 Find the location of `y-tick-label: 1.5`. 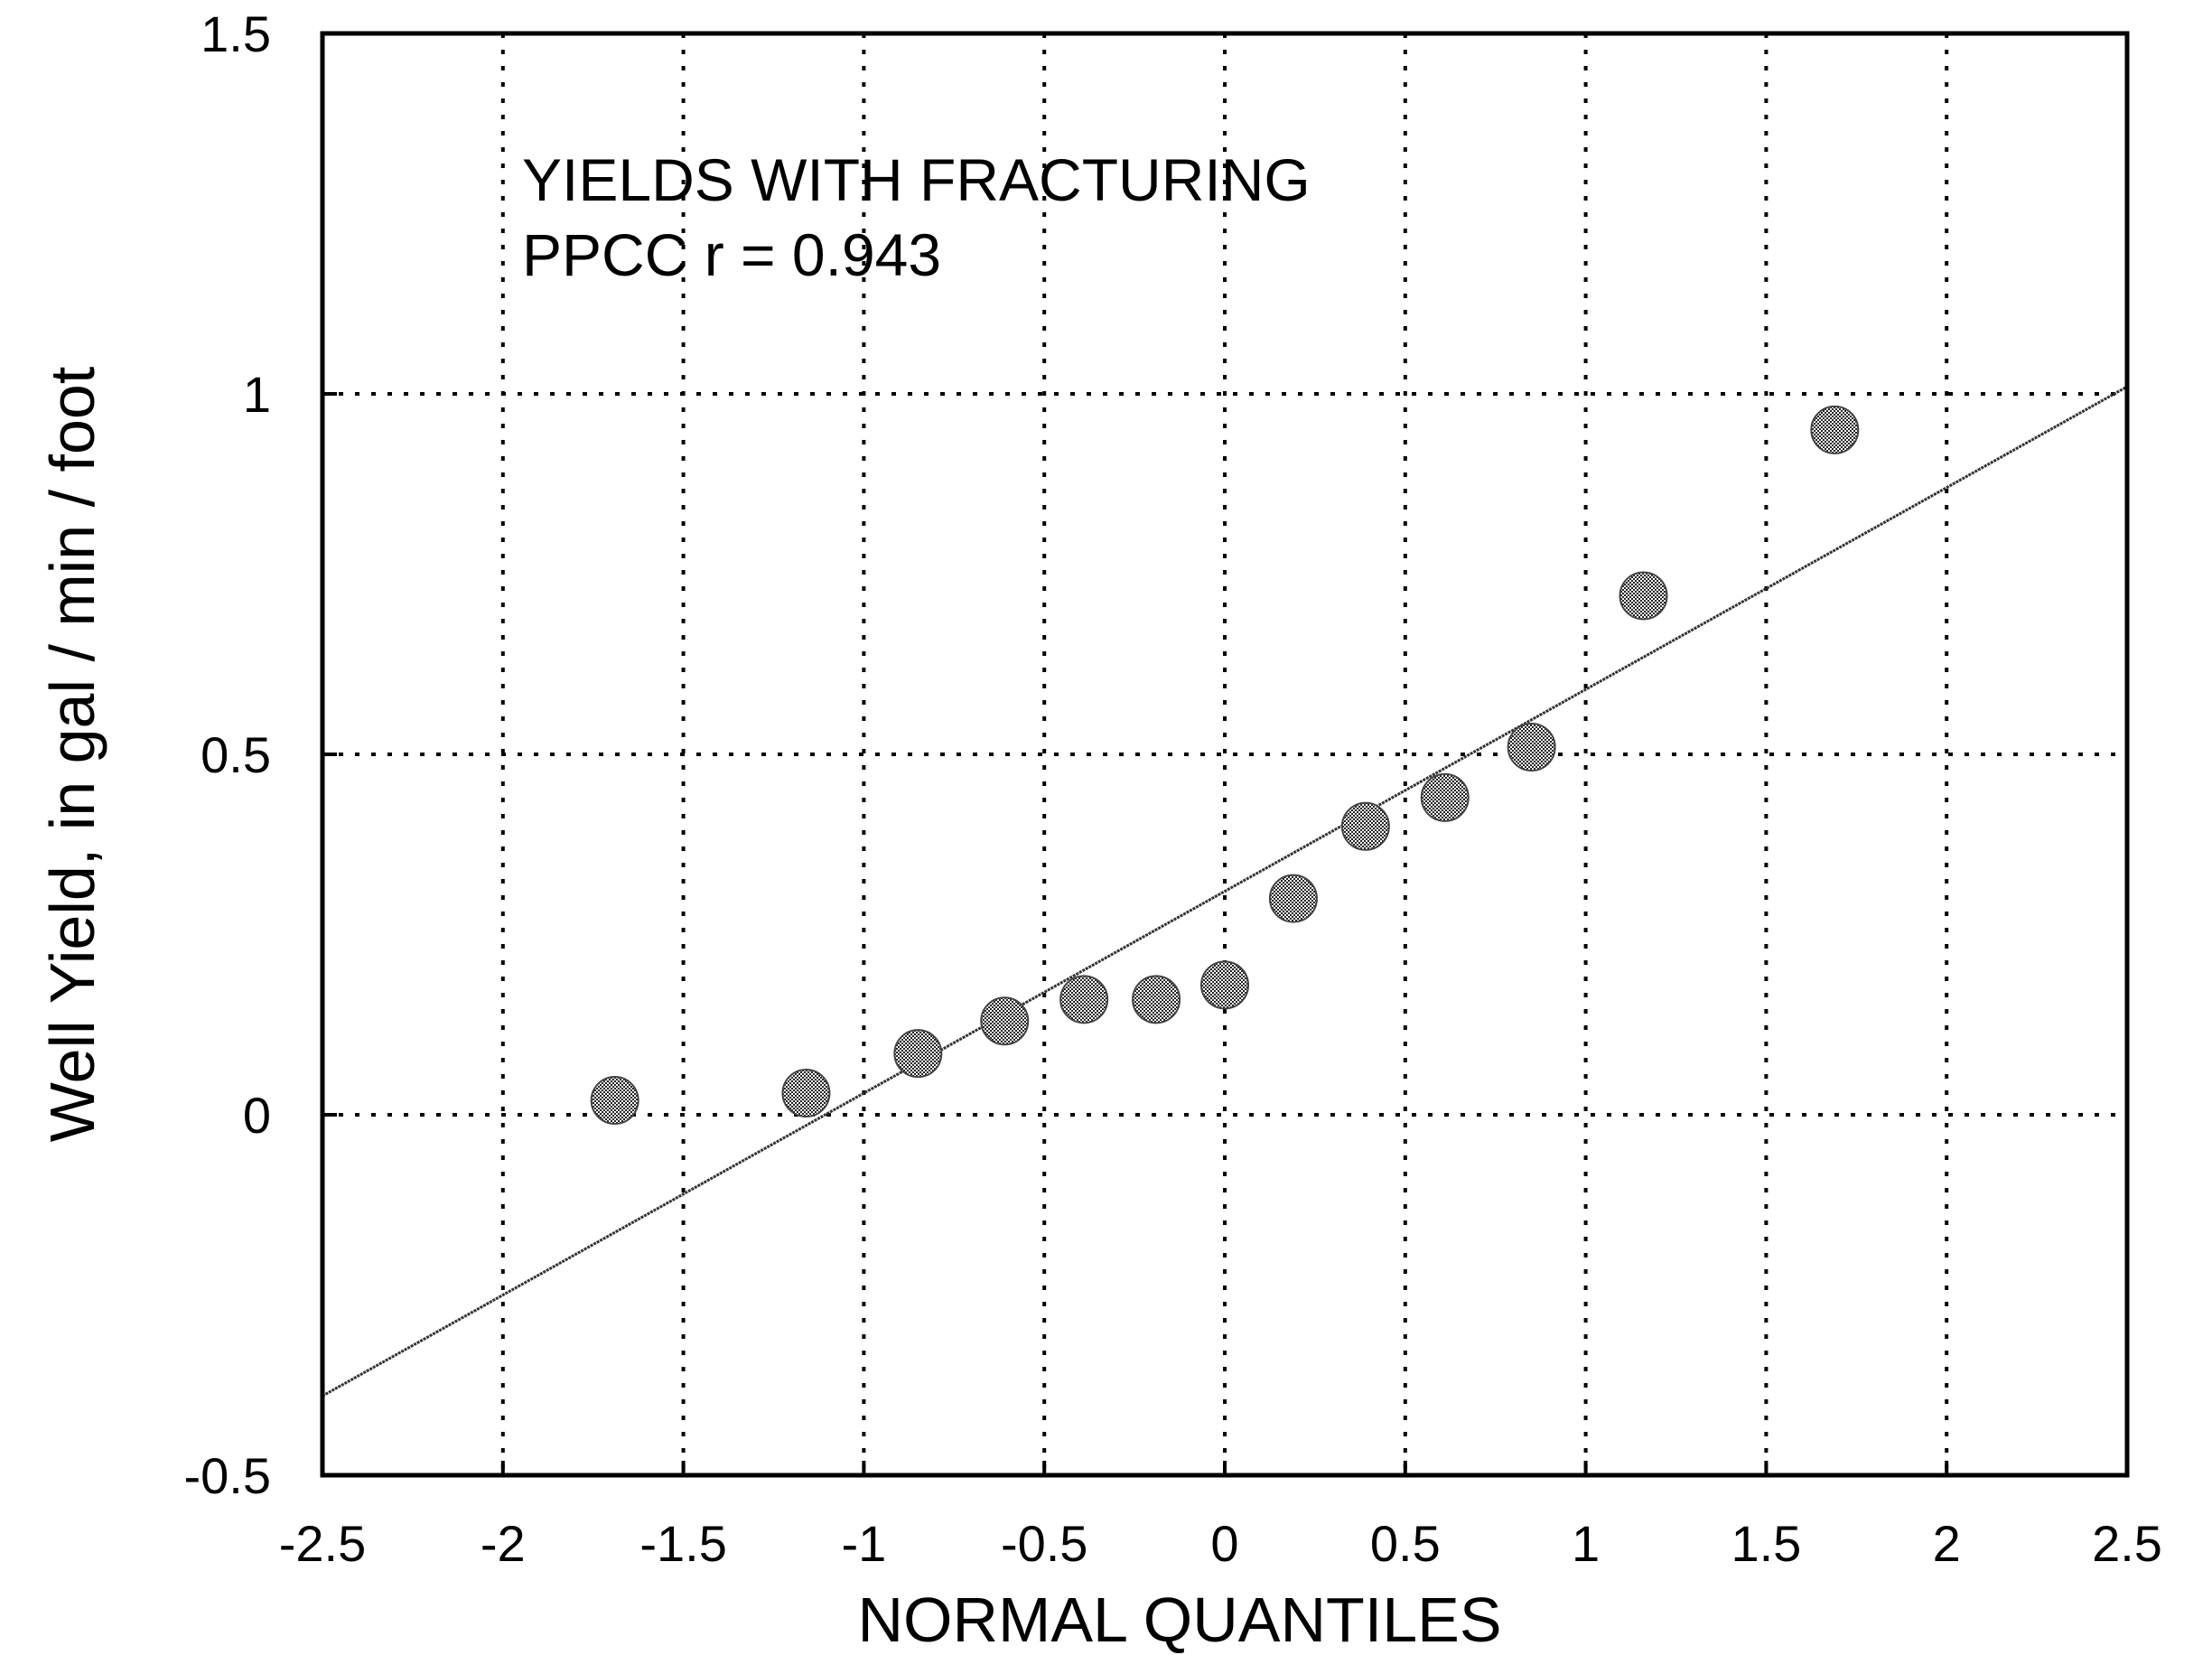

y-tick-label: 1.5 is located at coordinates (236, 34).